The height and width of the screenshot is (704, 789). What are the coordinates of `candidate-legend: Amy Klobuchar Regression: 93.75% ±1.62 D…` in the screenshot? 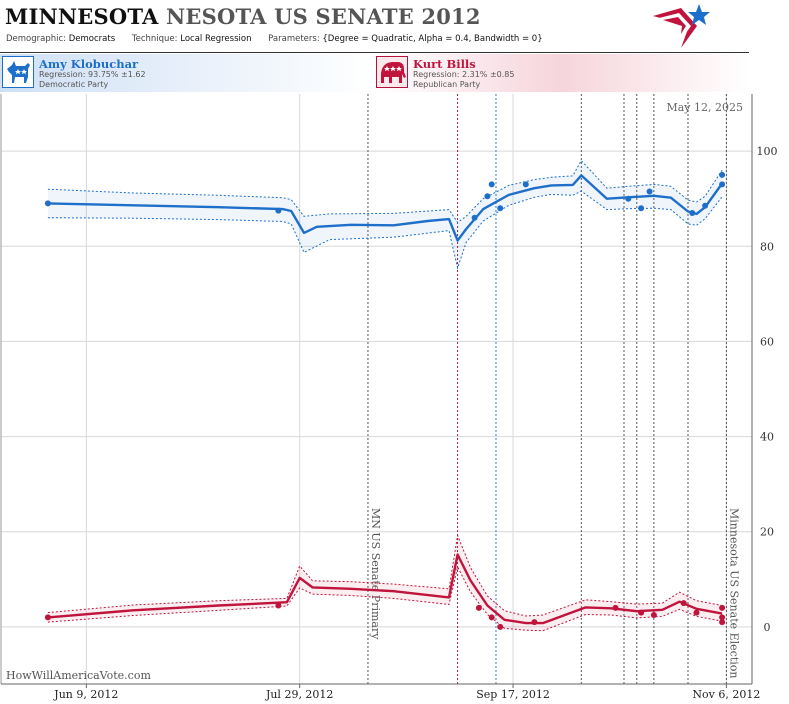 It's located at (374, 74).